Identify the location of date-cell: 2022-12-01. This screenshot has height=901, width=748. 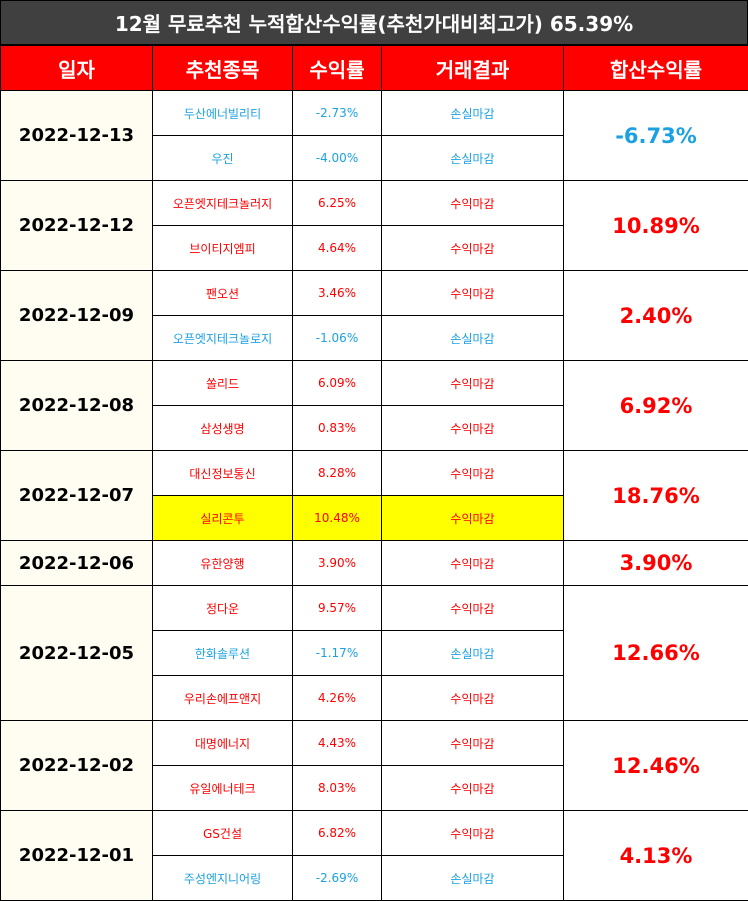
(76, 855).